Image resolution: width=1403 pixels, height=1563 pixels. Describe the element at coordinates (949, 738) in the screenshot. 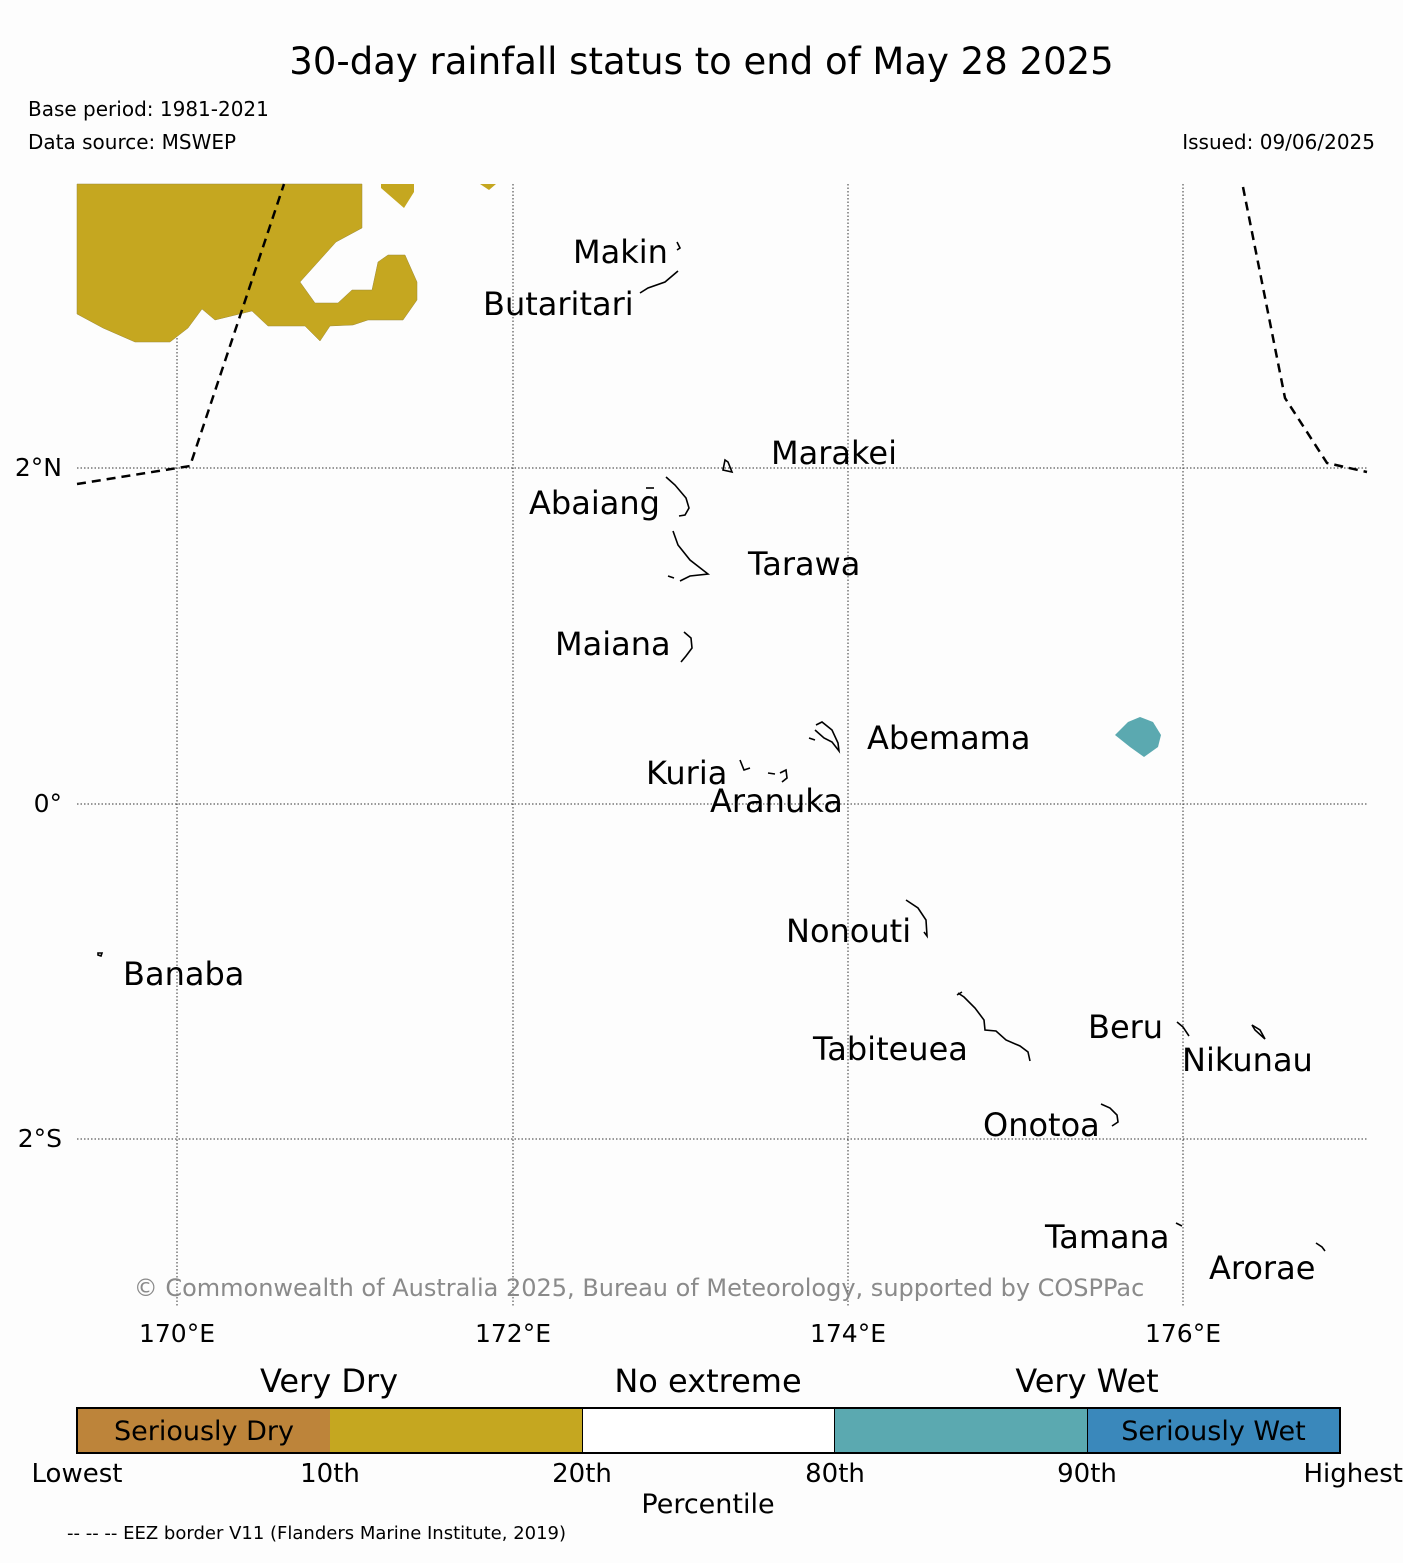

I see `place-label-abemama: Abemama` at that location.